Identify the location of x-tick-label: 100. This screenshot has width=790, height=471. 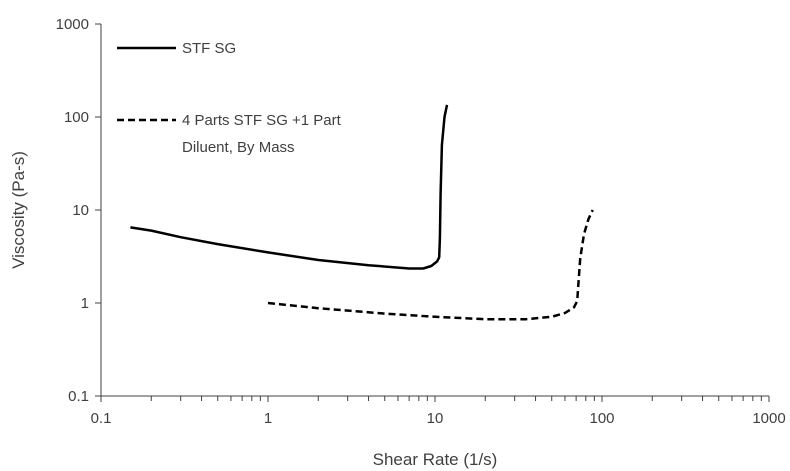
(601, 418).